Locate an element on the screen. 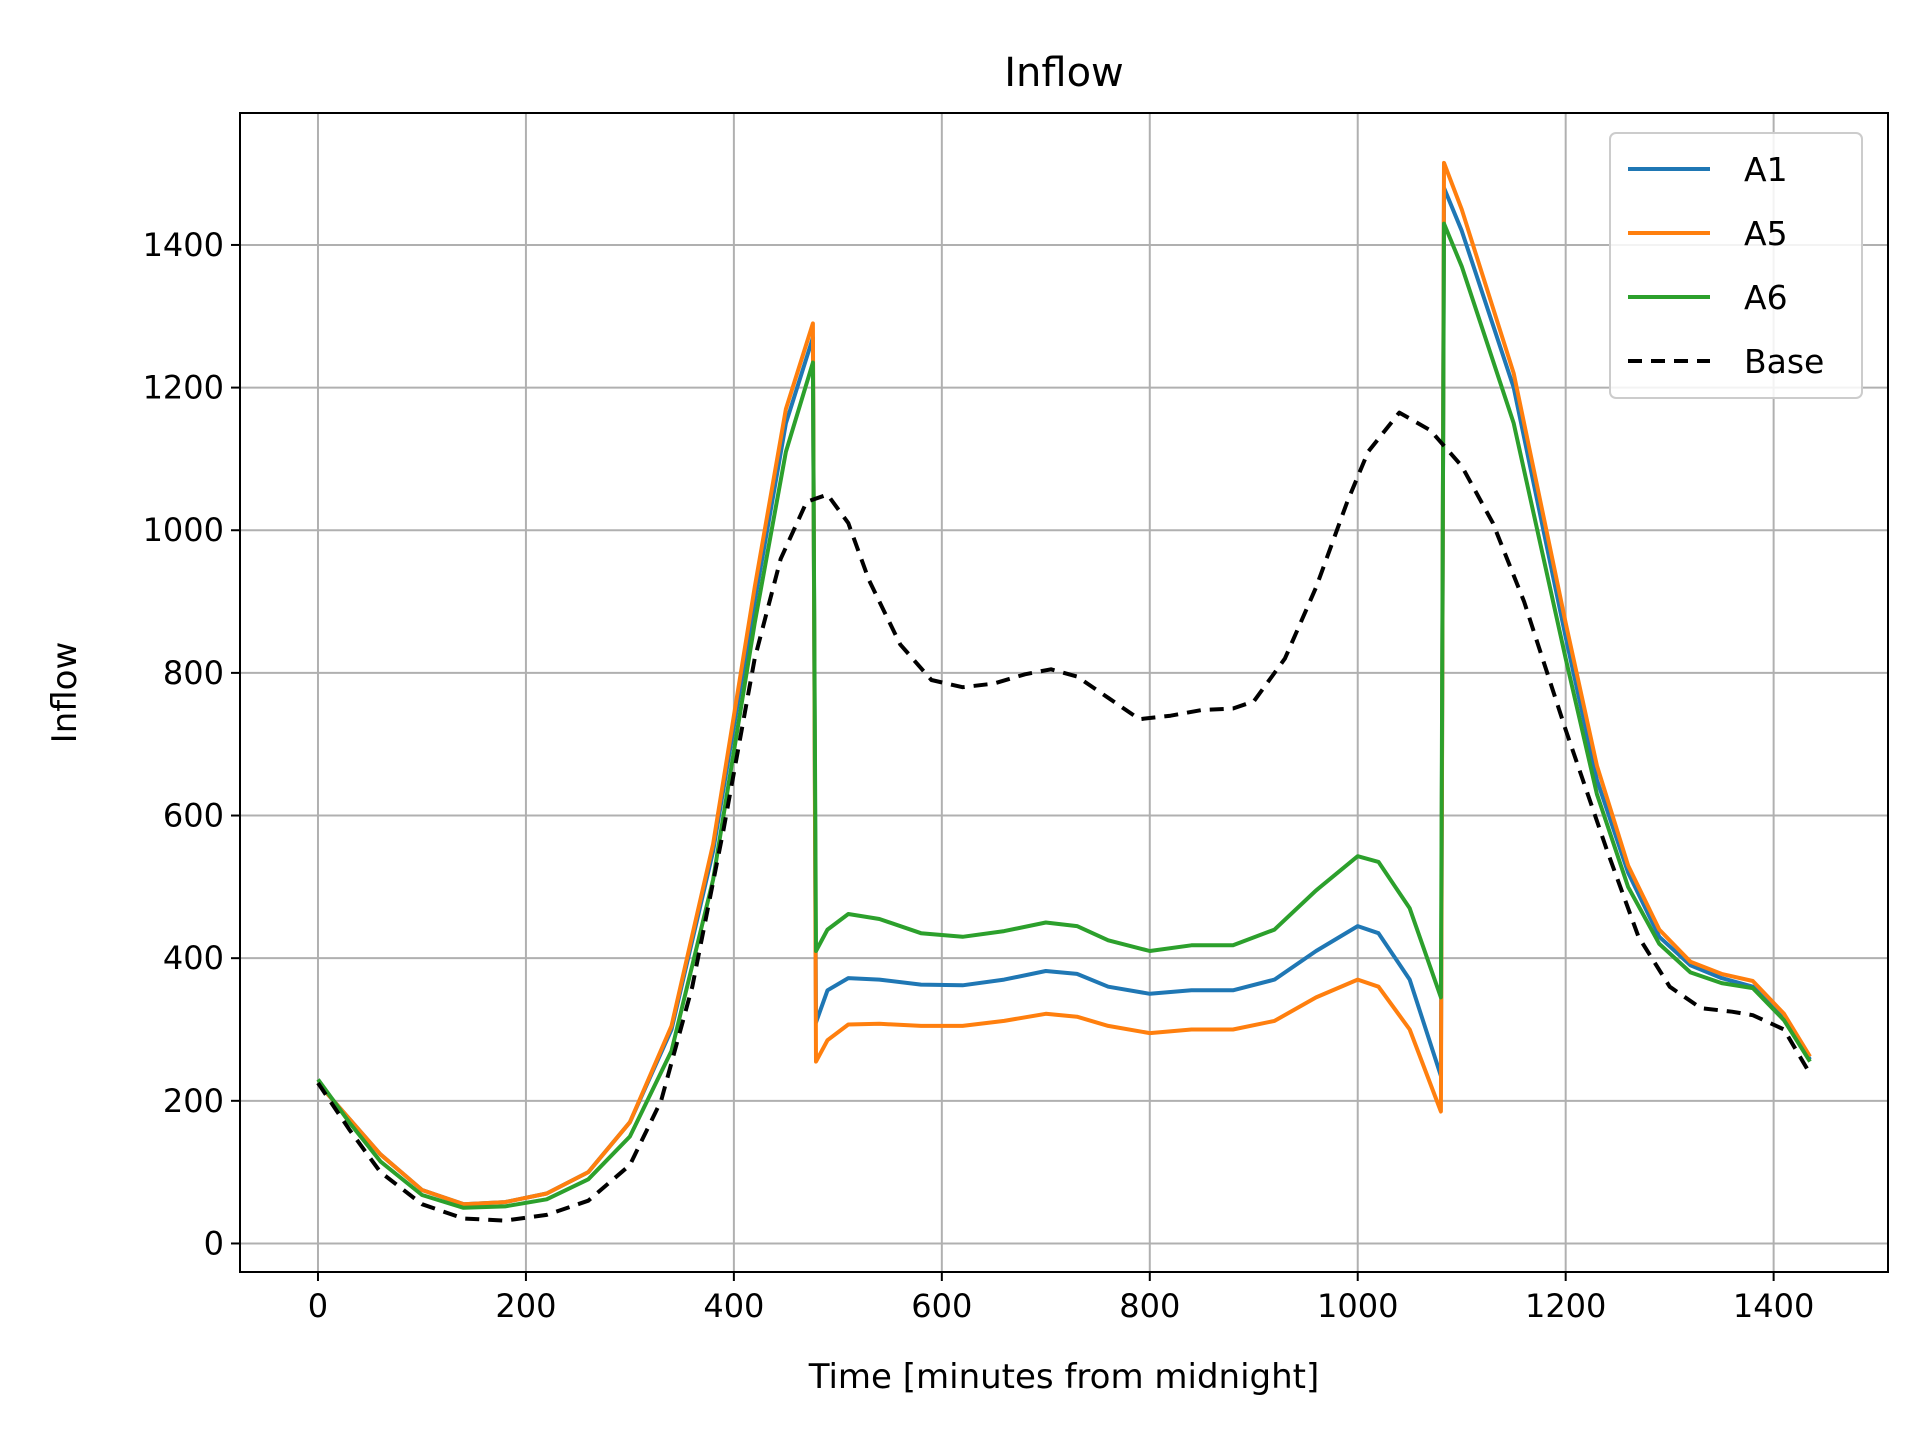 Image resolution: width=1920 pixels, height=1440 pixels. legend-label-a5: A5 is located at coordinates (1766, 233).